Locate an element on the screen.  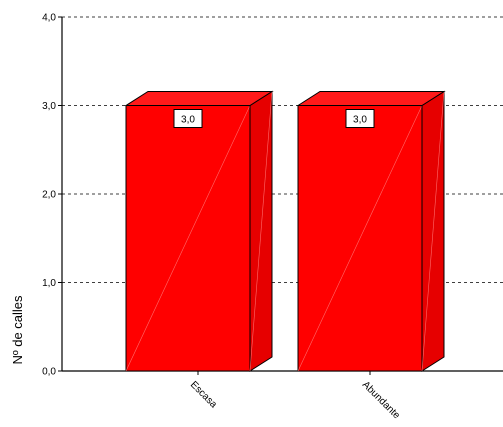
y-tick-label: 3,0 is located at coordinates (49, 106).